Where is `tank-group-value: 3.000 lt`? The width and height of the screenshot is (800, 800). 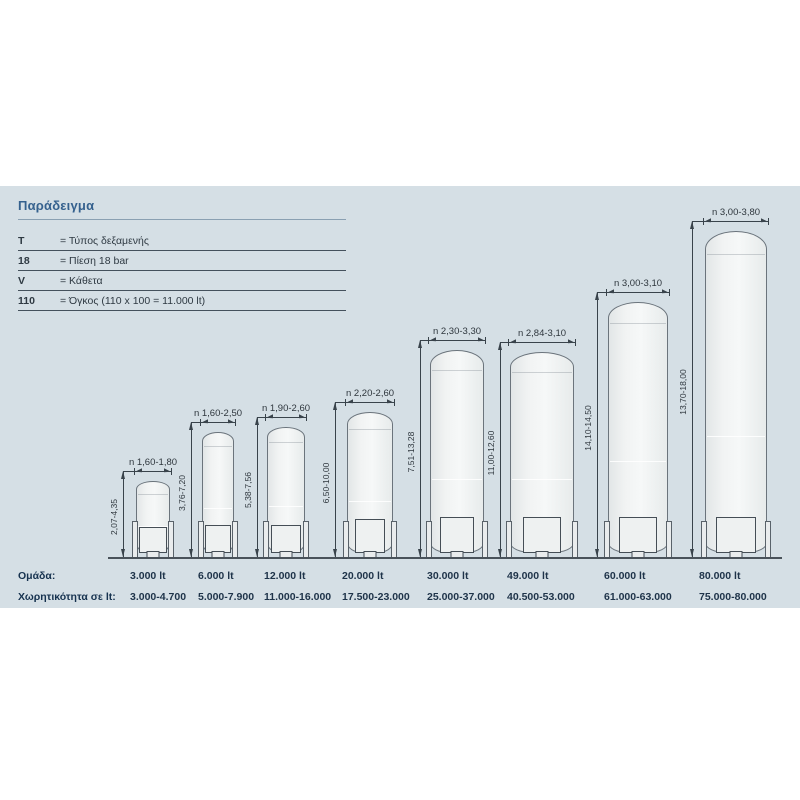
tank-group-value: 3.000 lt is located at coordinates (148, 576).